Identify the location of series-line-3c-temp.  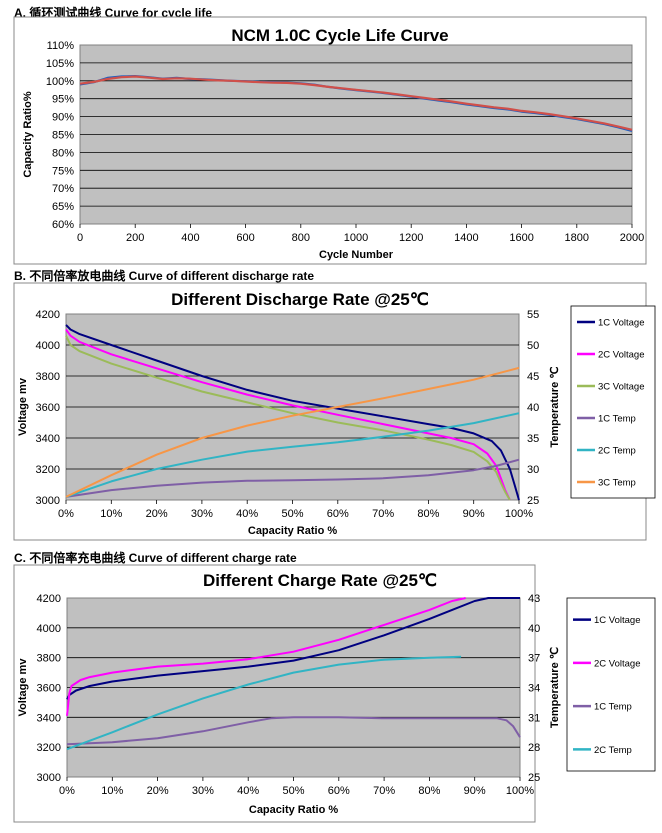
(292, 432).